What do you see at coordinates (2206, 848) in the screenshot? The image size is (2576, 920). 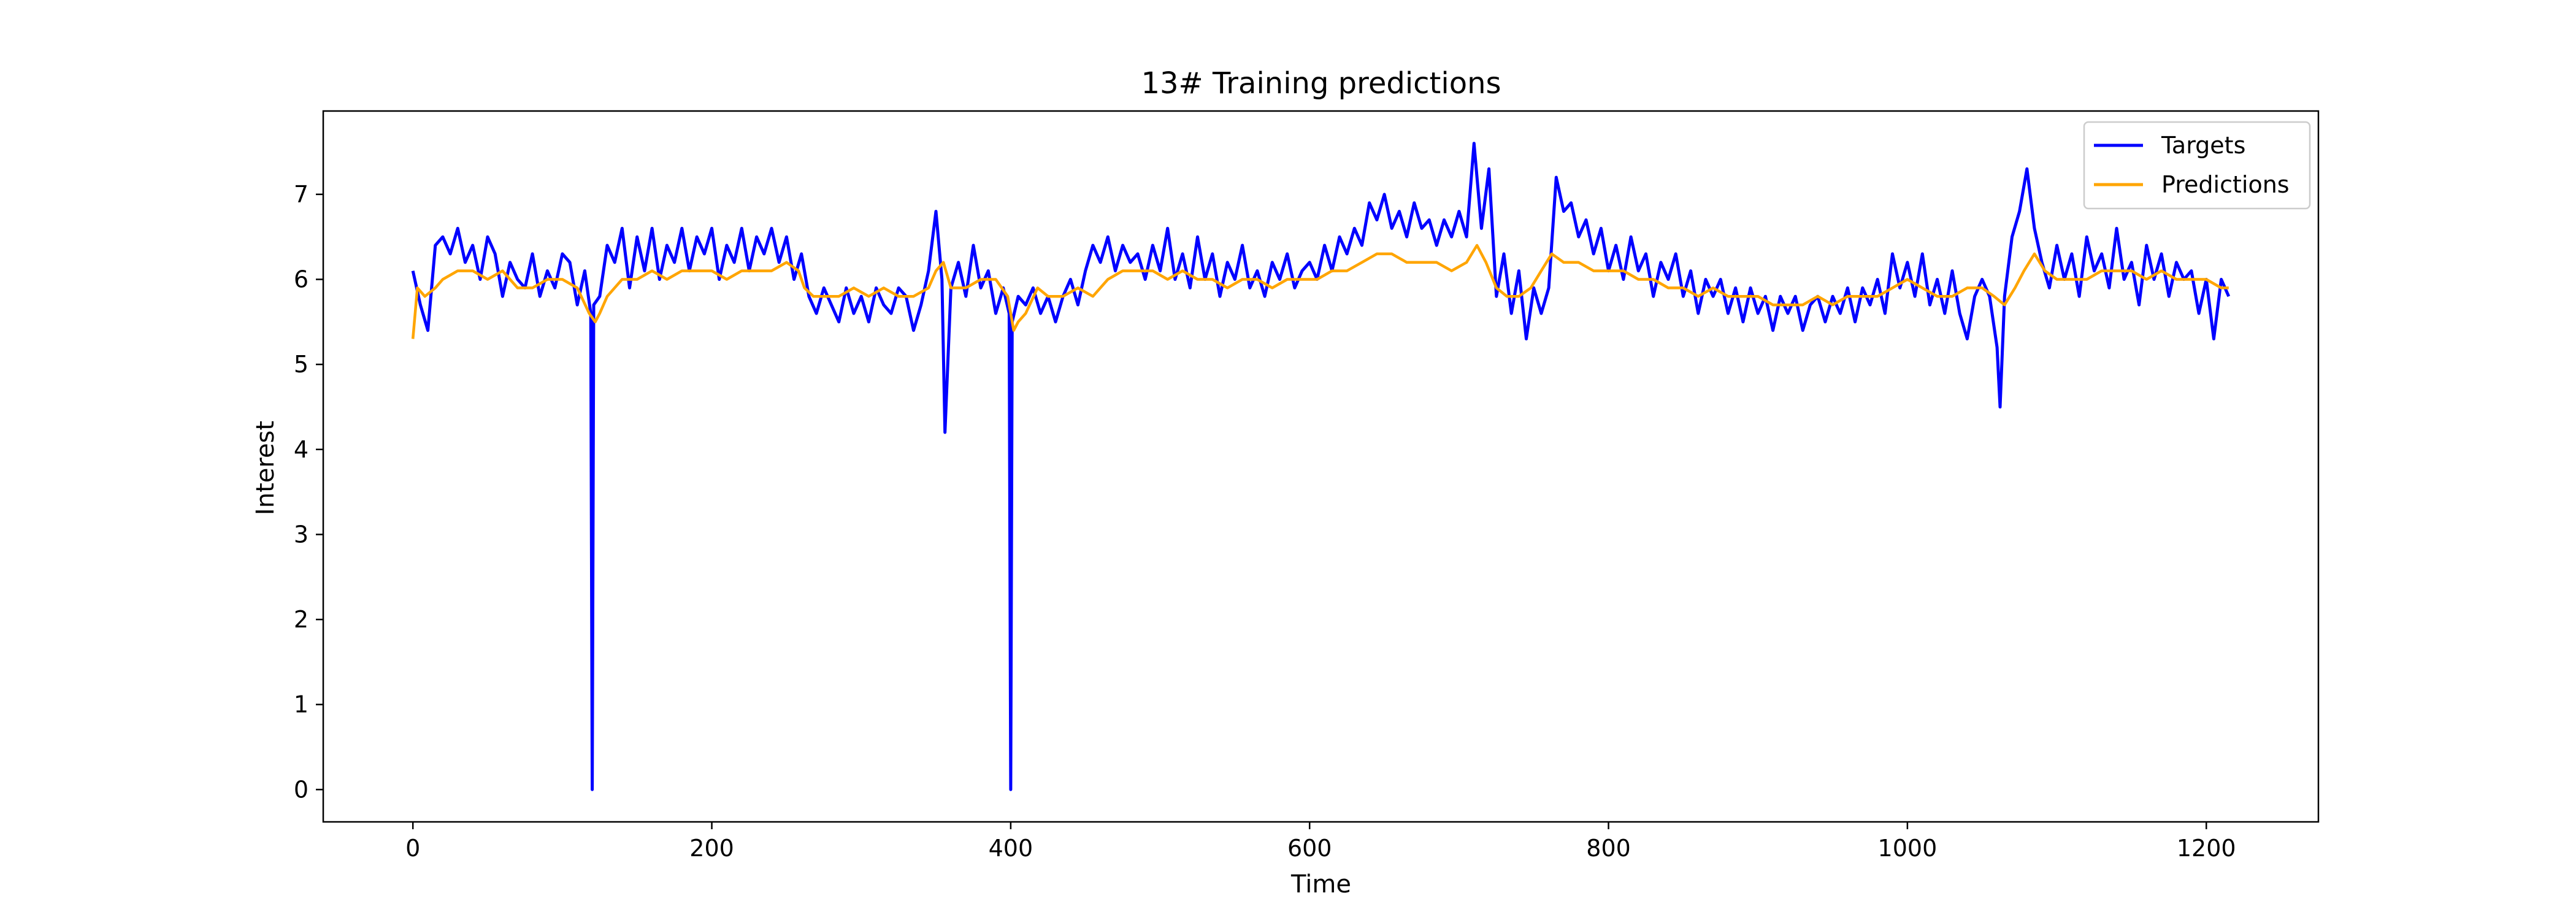 I see `x-tick-label: 1200` at bounding box center [2206, 848].